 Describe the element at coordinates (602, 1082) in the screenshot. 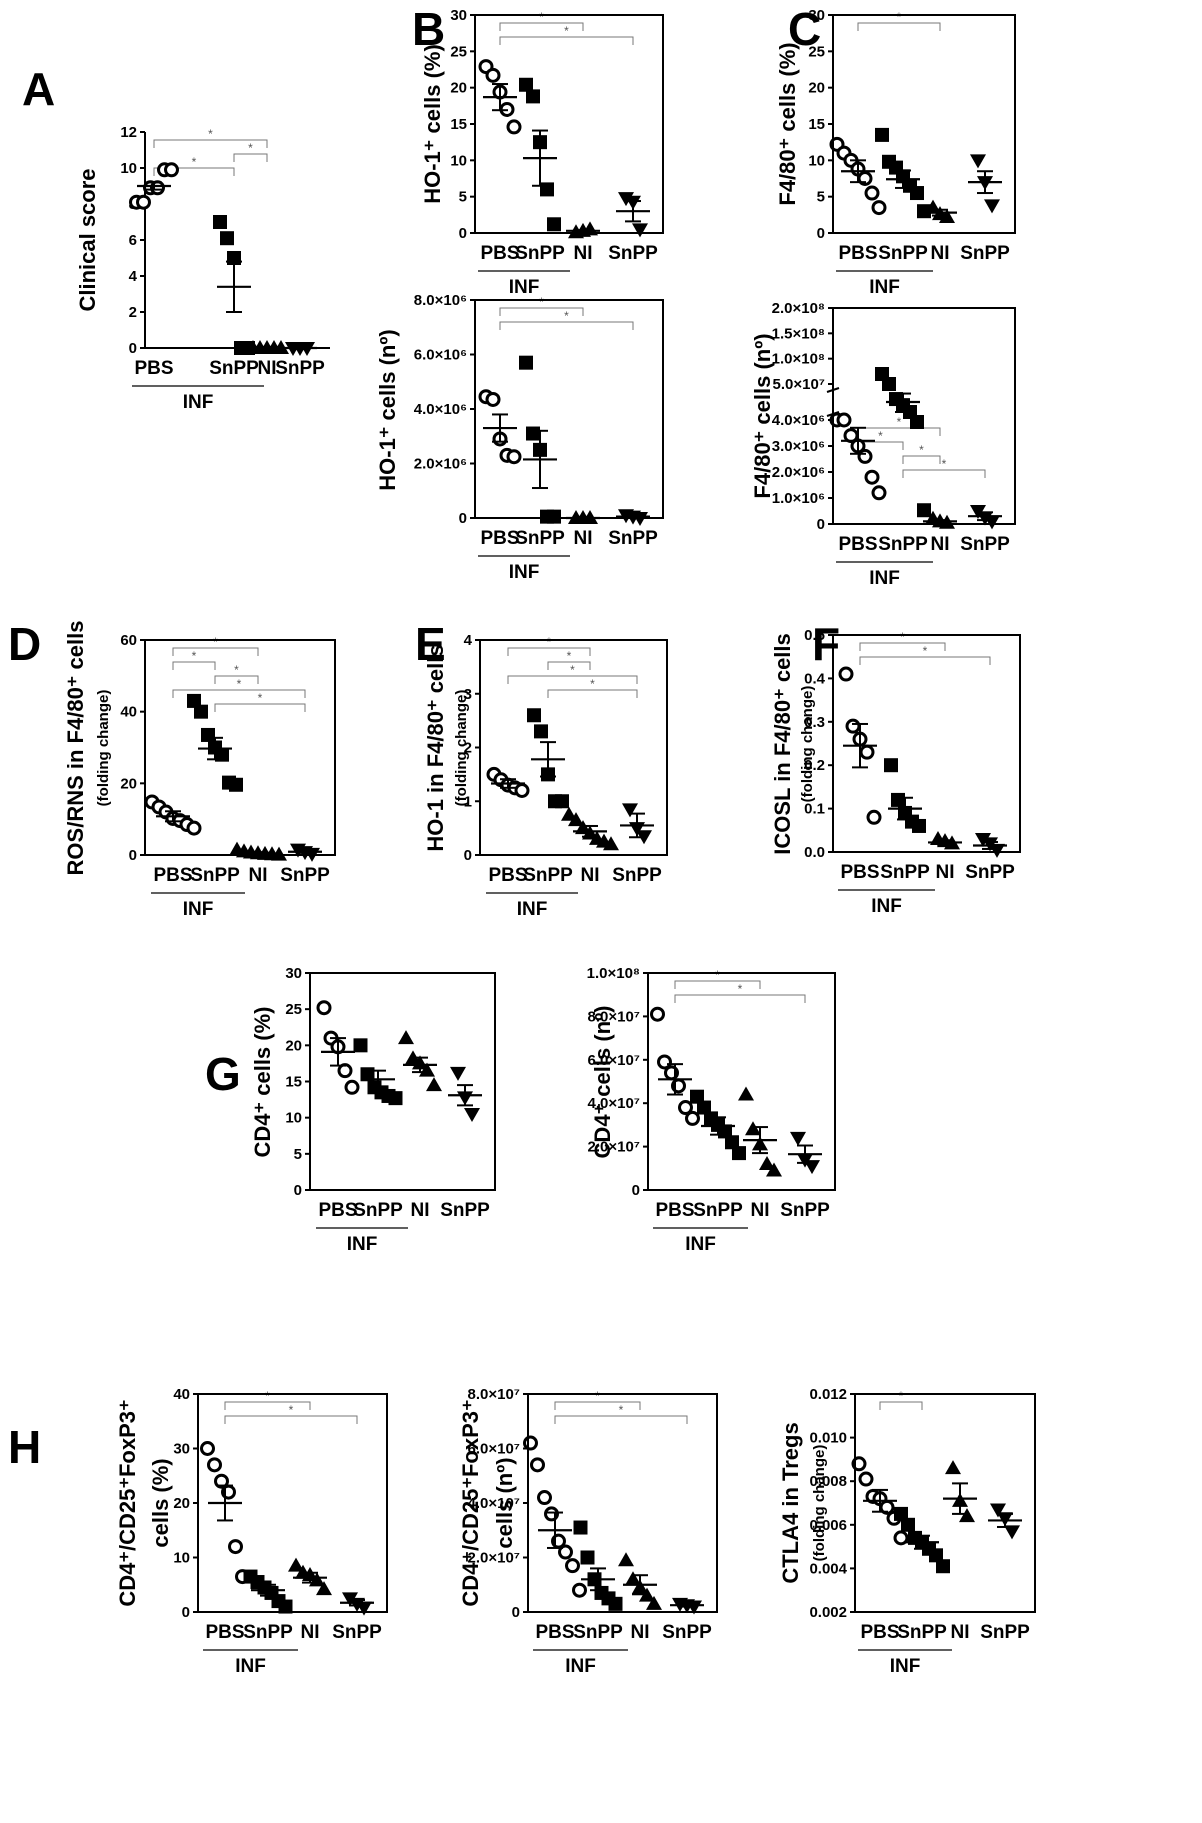

I see `y-axis-label: CD4⁺ cells (nº)` at that location.